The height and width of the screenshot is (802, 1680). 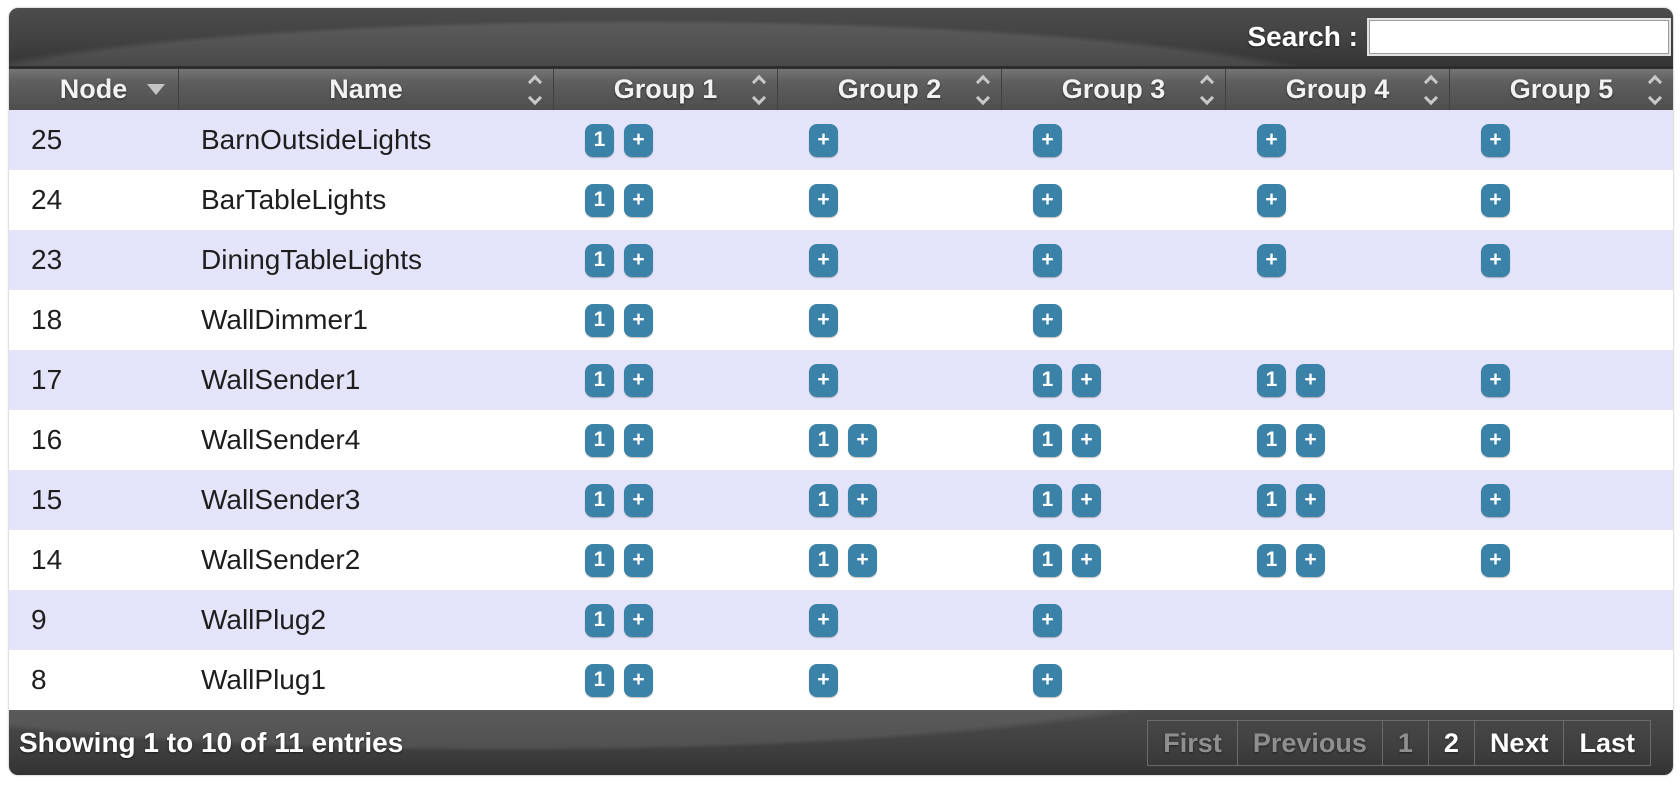 I want to click on column-header-name: Name, so click(x=365, y=89).